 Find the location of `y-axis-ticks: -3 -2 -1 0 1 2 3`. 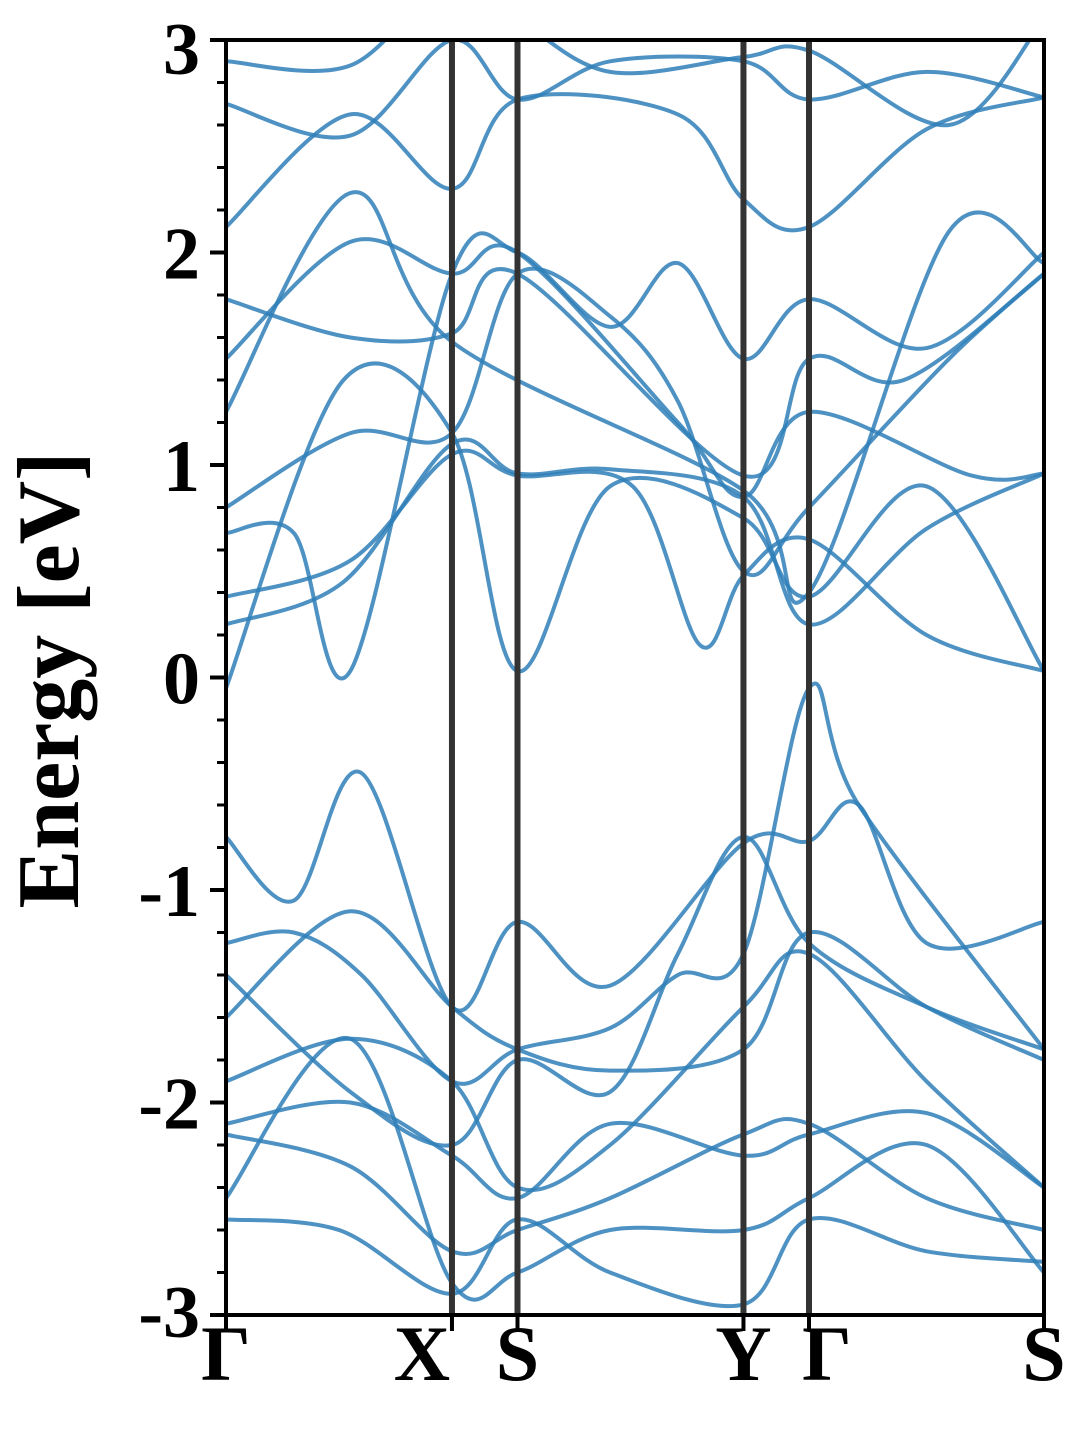

y-axis-ticks: -3 -2 -1 0 1 2 3 is located at coordinates (182, 681).